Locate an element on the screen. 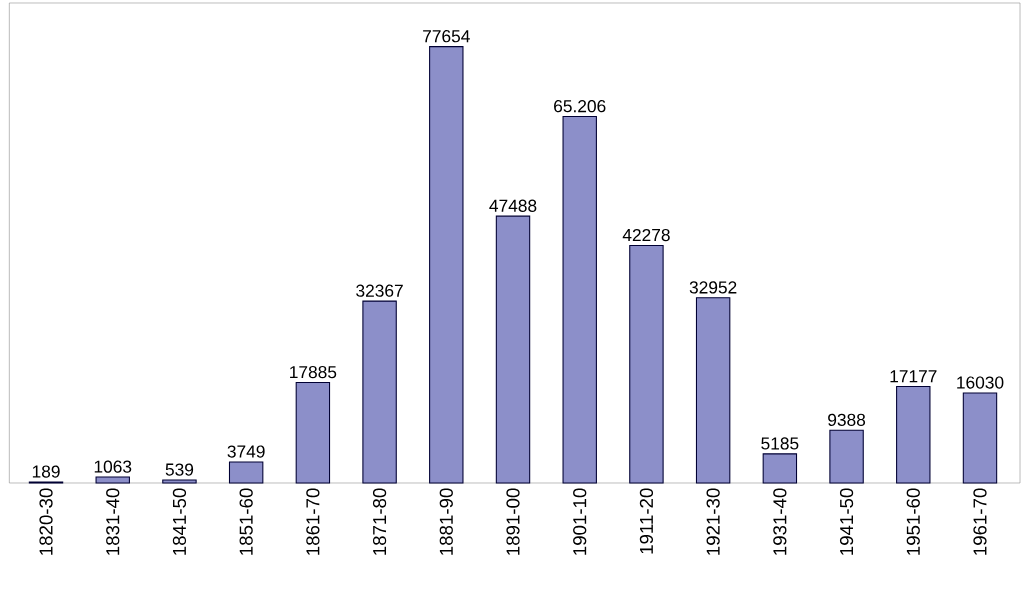 This screenshot has height=599, width=1034. data-label: 9388 is located at coordinates (847, 419).